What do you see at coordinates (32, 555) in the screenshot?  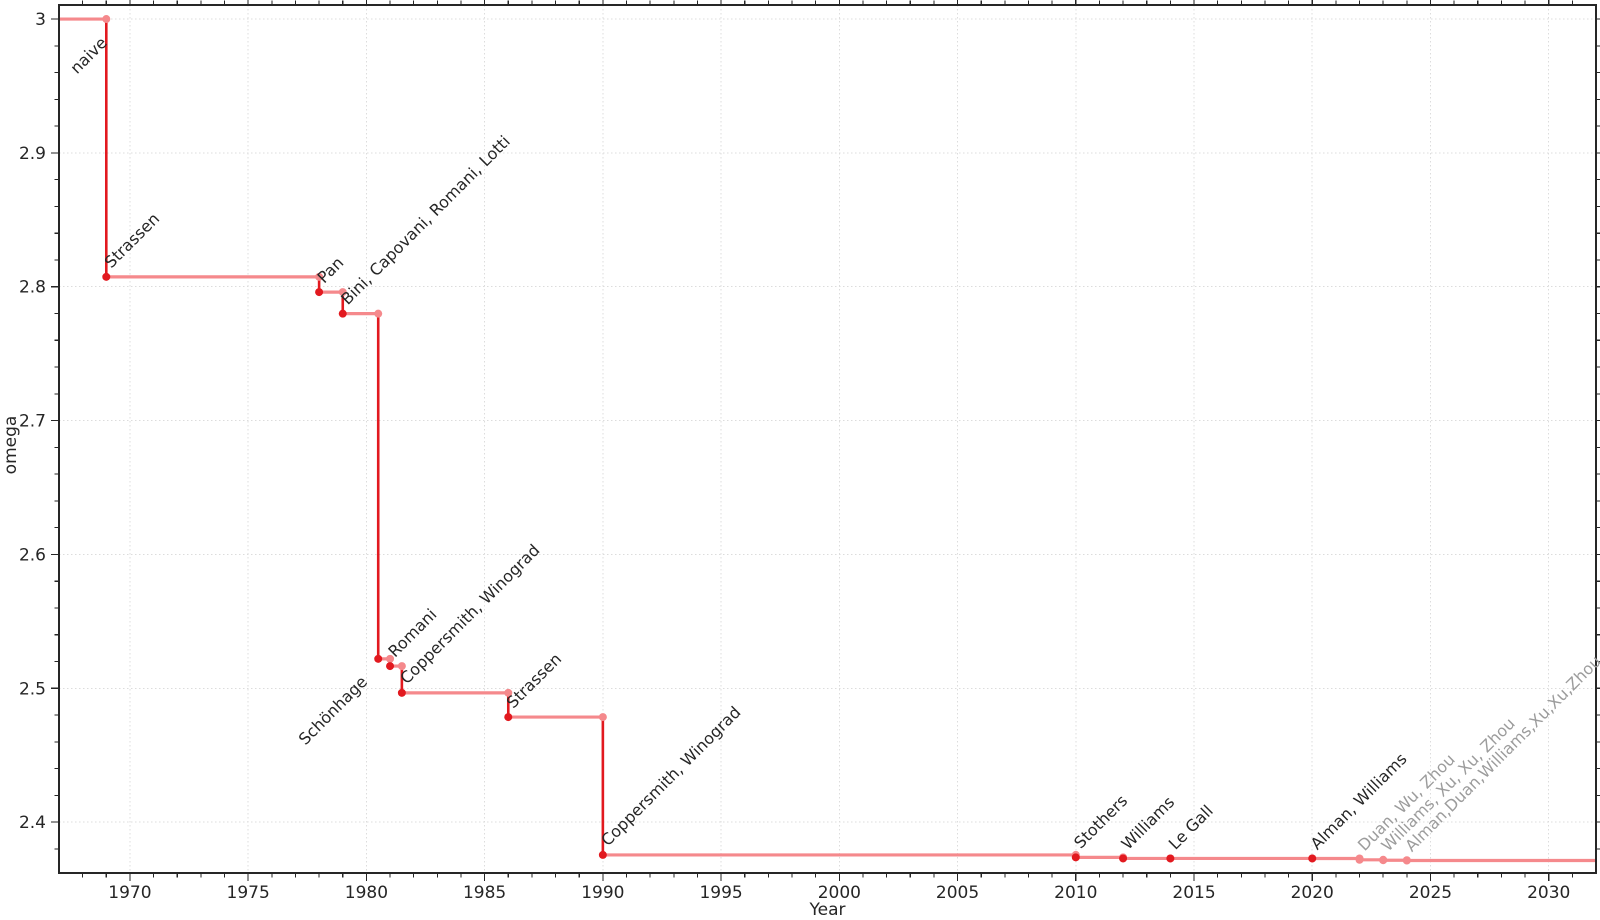 I see `y-tick-label-2.6: 2.6` at bounding box center [32, 555].